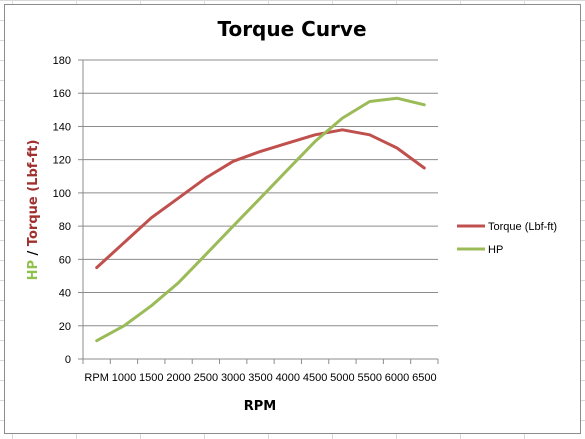  What do you see at coordinates (33, 253) in the screenshot?
I see `y-axis-title-part: /` at bounding box center [33, 253].